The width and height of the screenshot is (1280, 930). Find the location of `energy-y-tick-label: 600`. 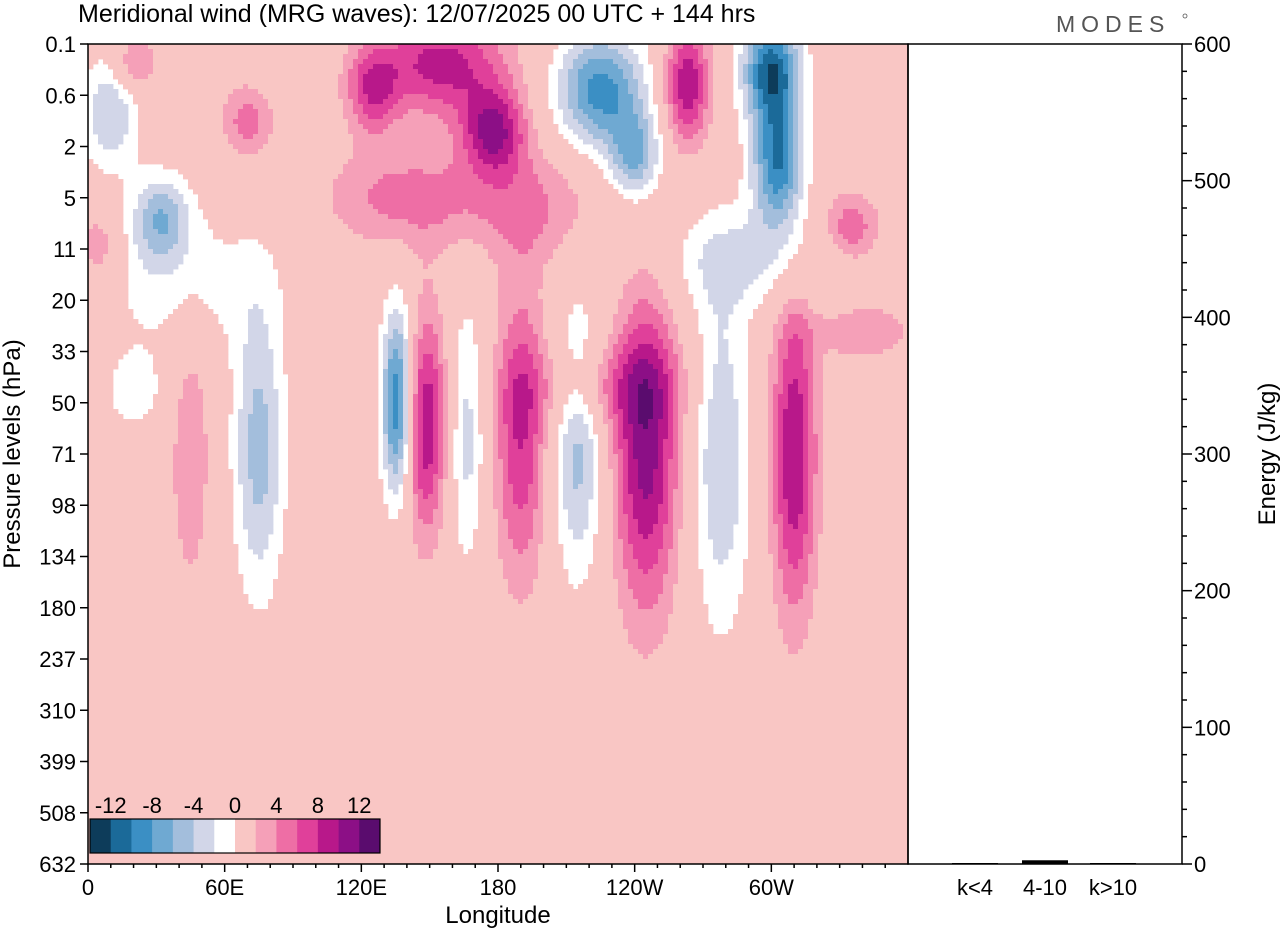

energy-y-tick-label: 600 is located at coordinates (1212, 44).